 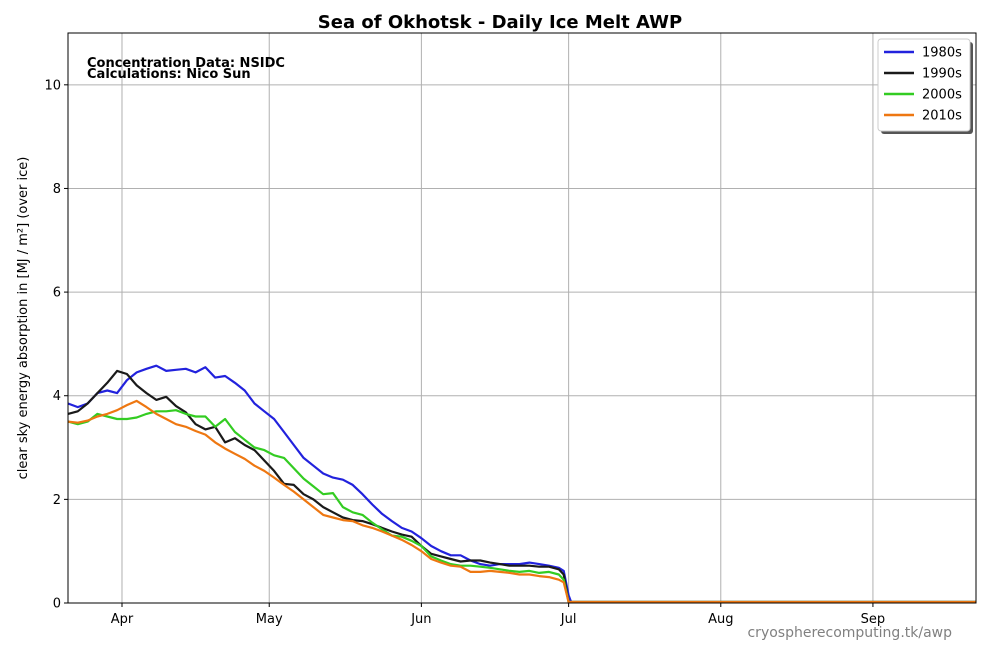 What do you see at coordinates (57, 293) in the screenshot?
I see `y-tick-label: 6` at bounding box center [57, 293].